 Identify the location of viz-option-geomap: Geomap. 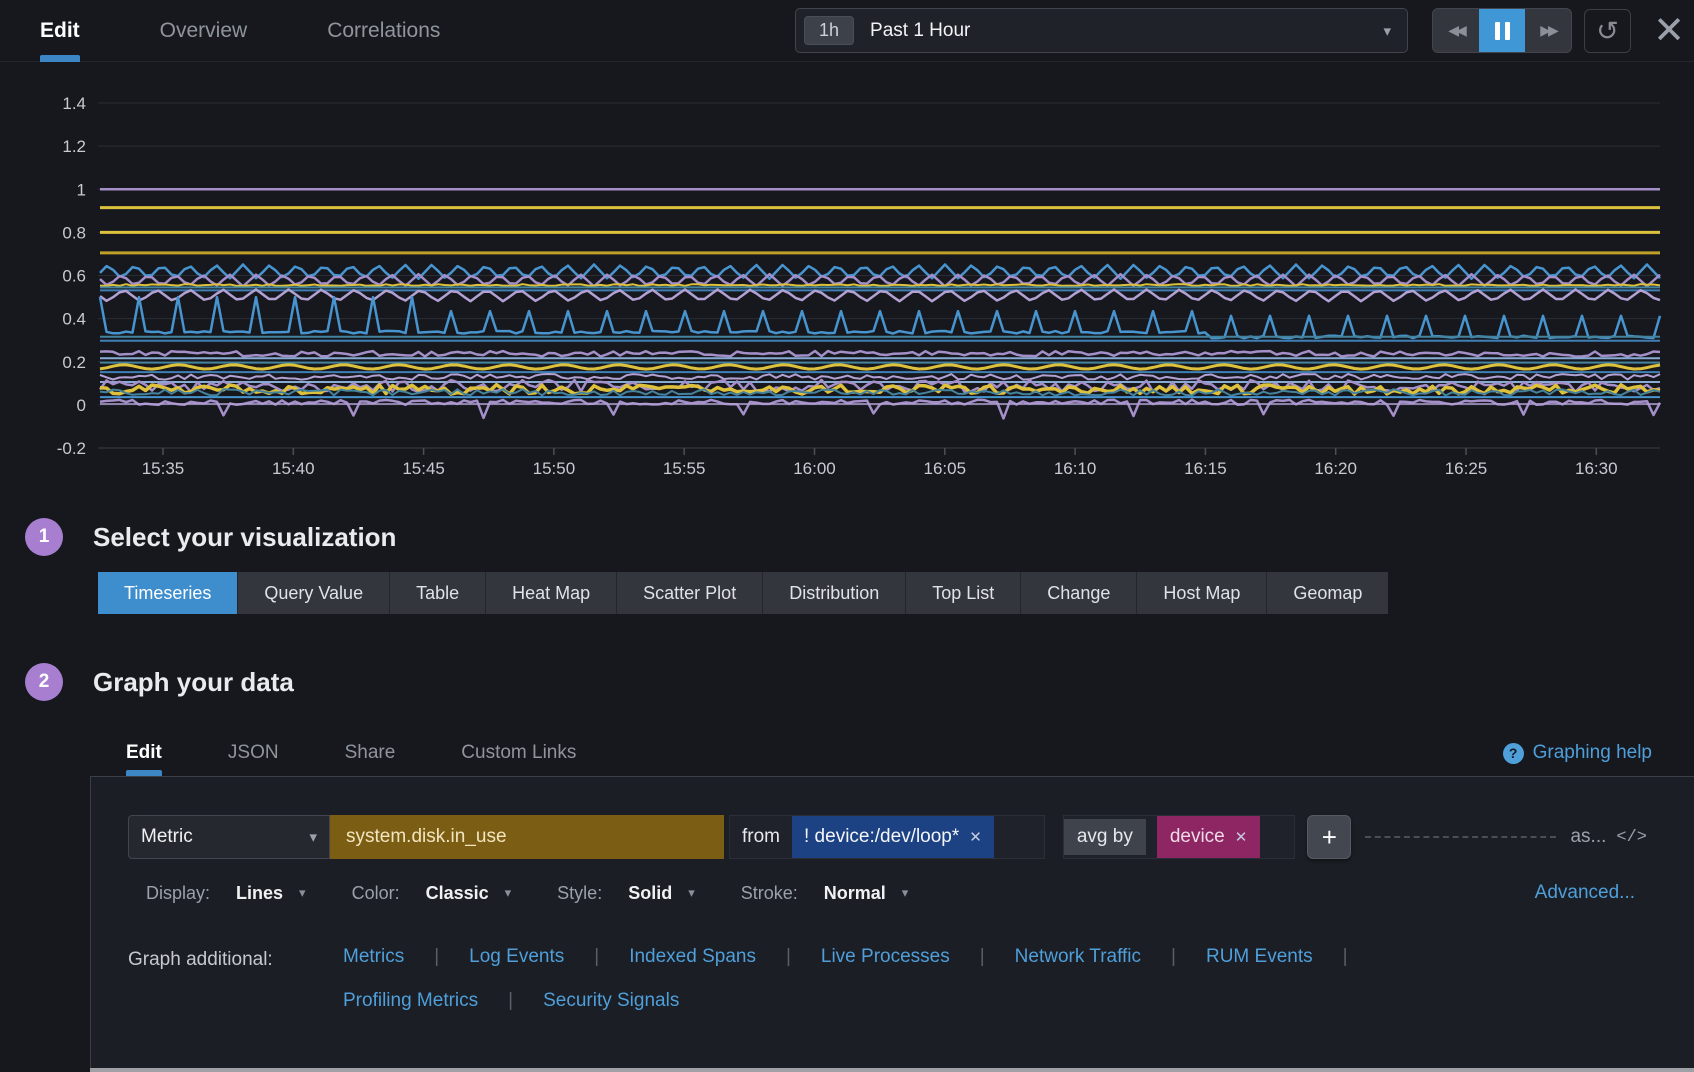
(1328, 593).